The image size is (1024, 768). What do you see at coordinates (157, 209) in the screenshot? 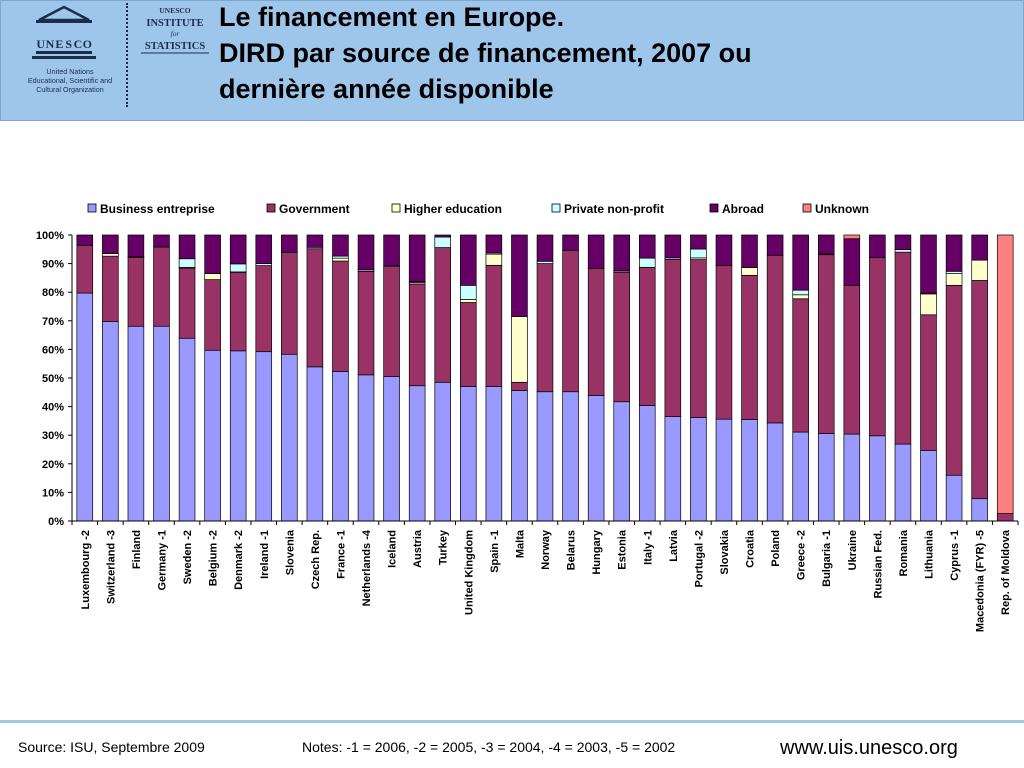
I see `legend-label-0: Business entreprise` at bounding box center [157, 209].